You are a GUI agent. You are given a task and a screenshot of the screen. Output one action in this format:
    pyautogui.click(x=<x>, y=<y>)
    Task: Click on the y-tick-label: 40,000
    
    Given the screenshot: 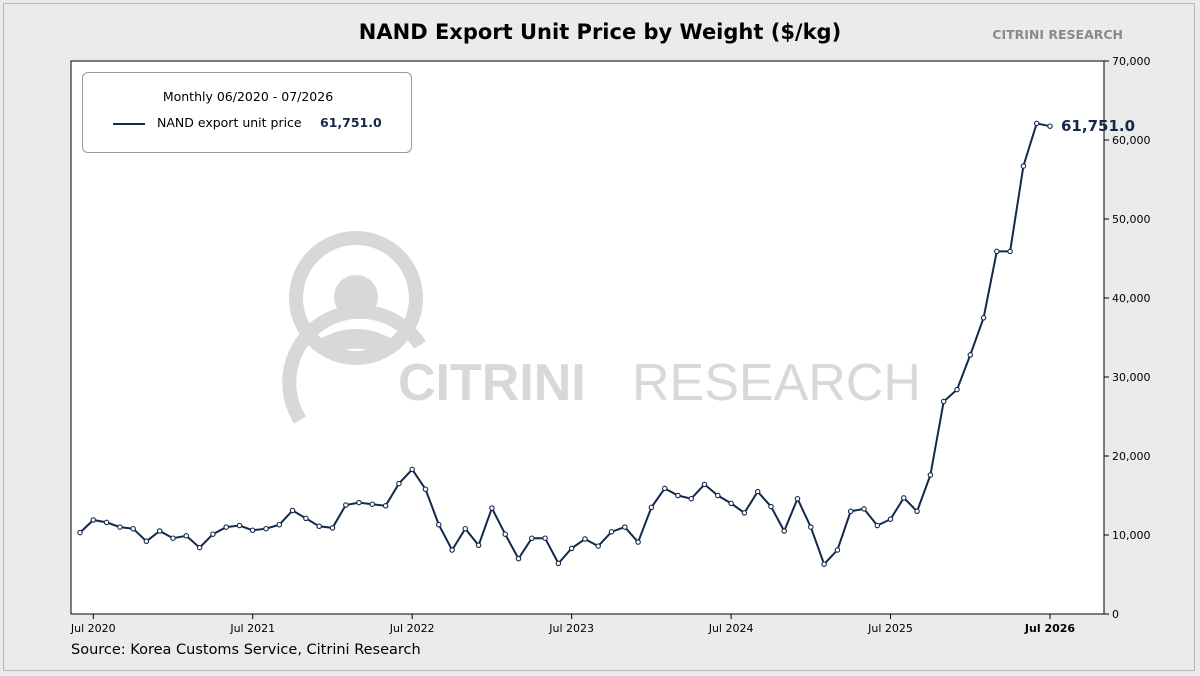 What is the action you would take?
    pyautogui.click(x=1131, y=298)
    